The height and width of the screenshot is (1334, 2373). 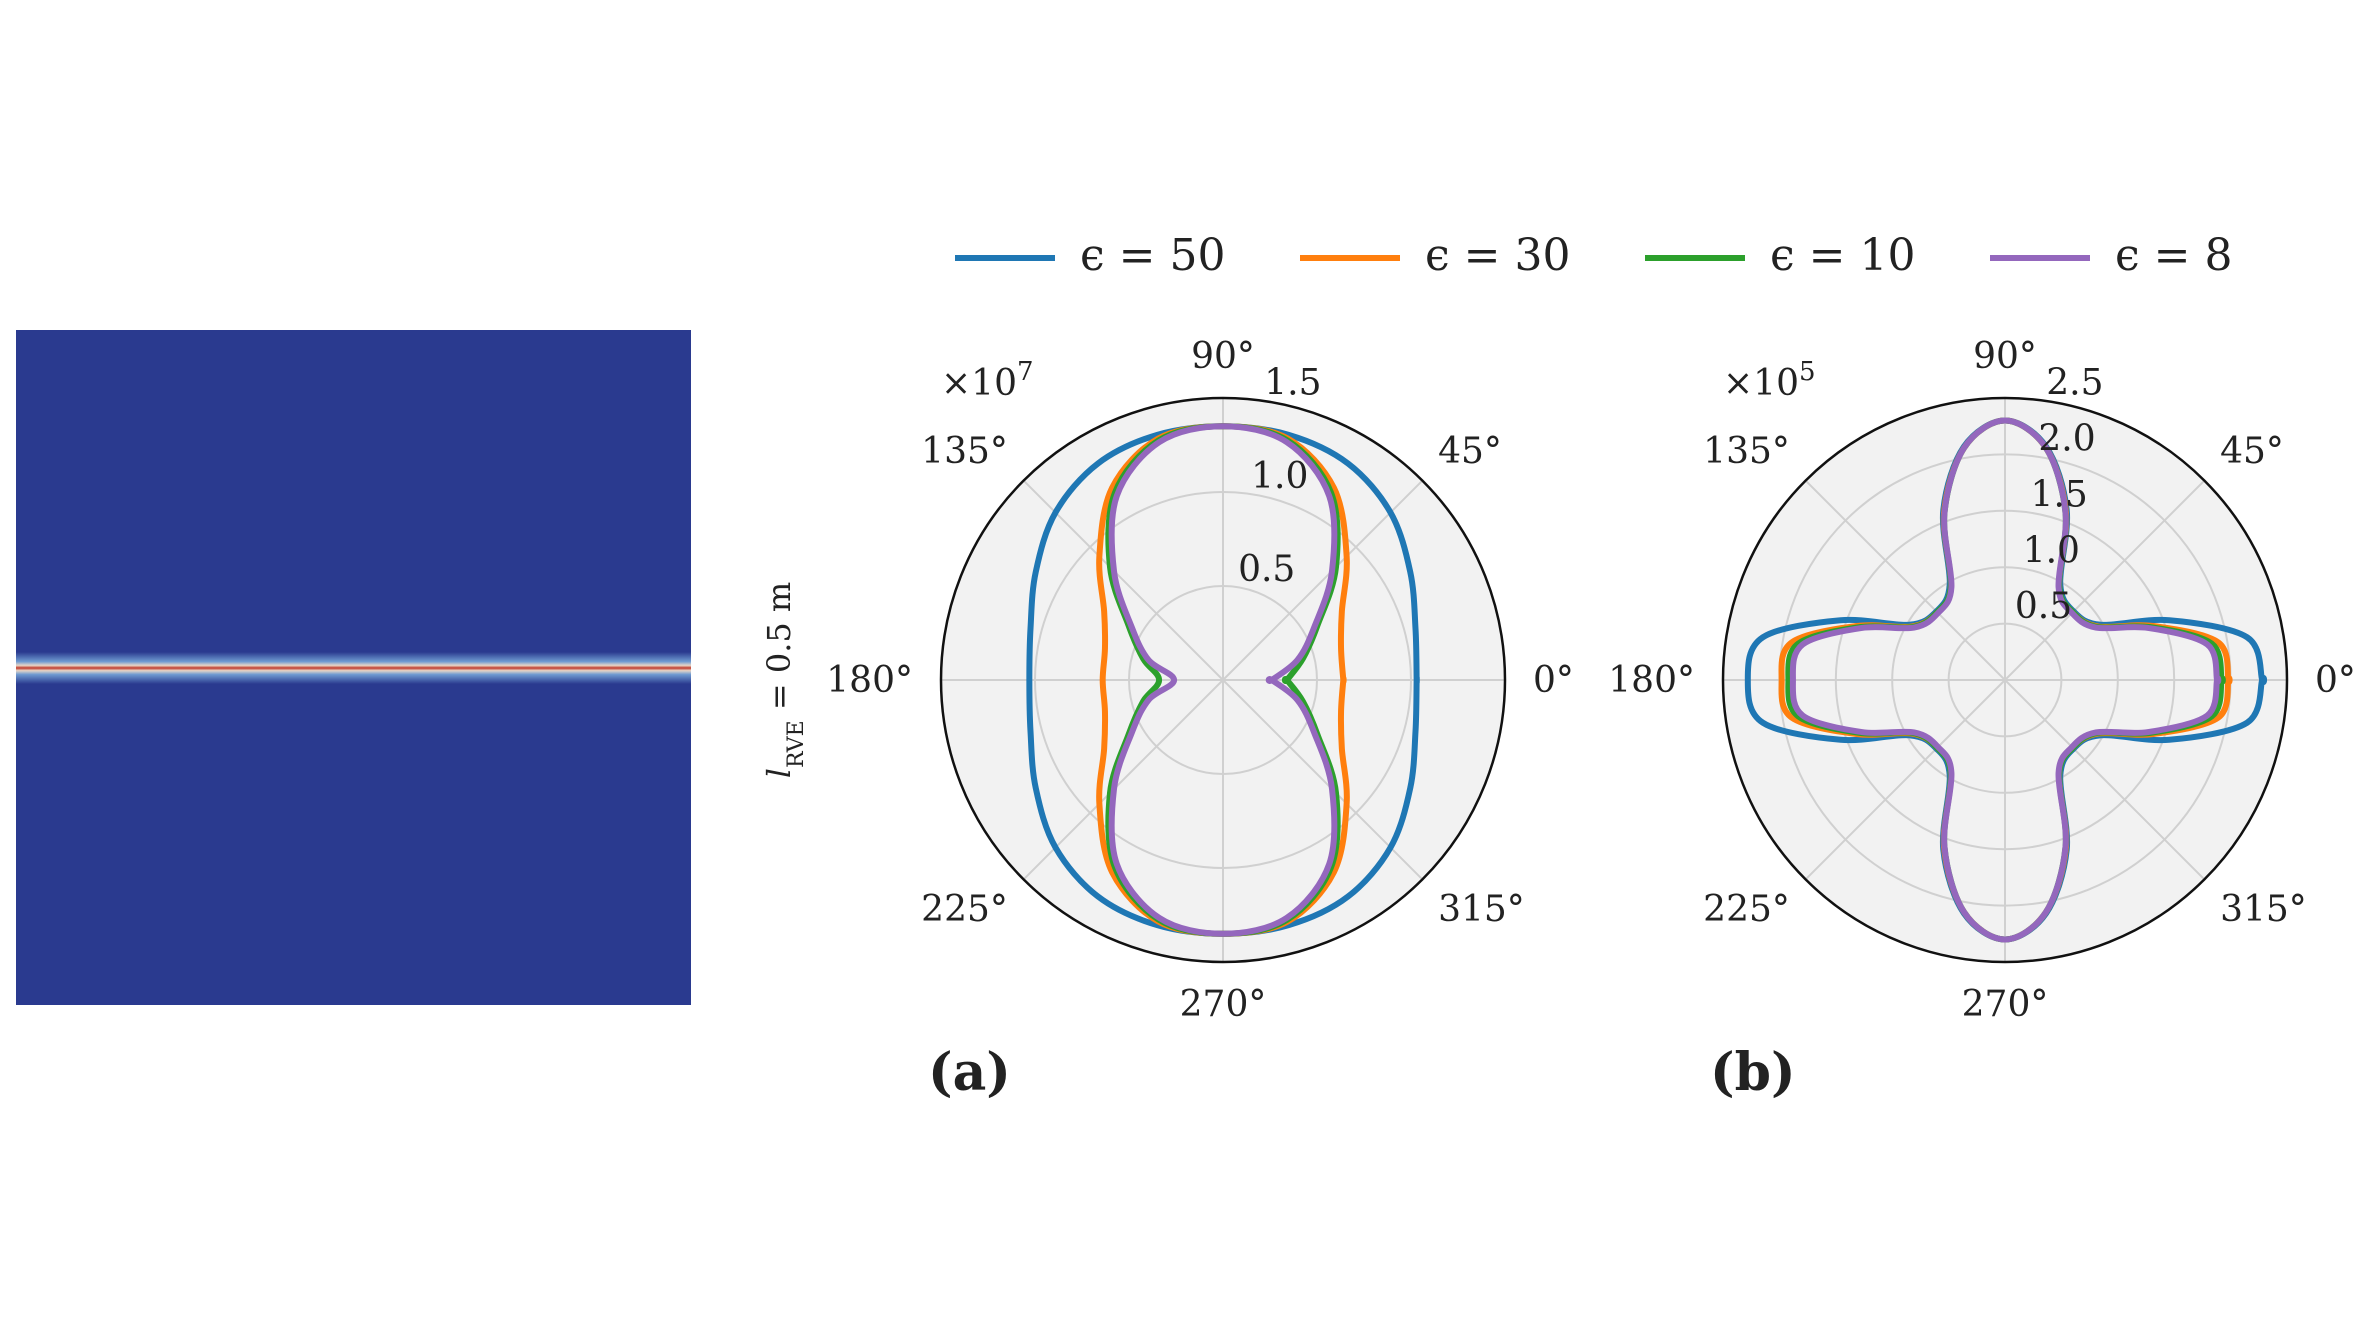 I want to click on legend-label: ϵ = 10, so click(x=1842, y=255).